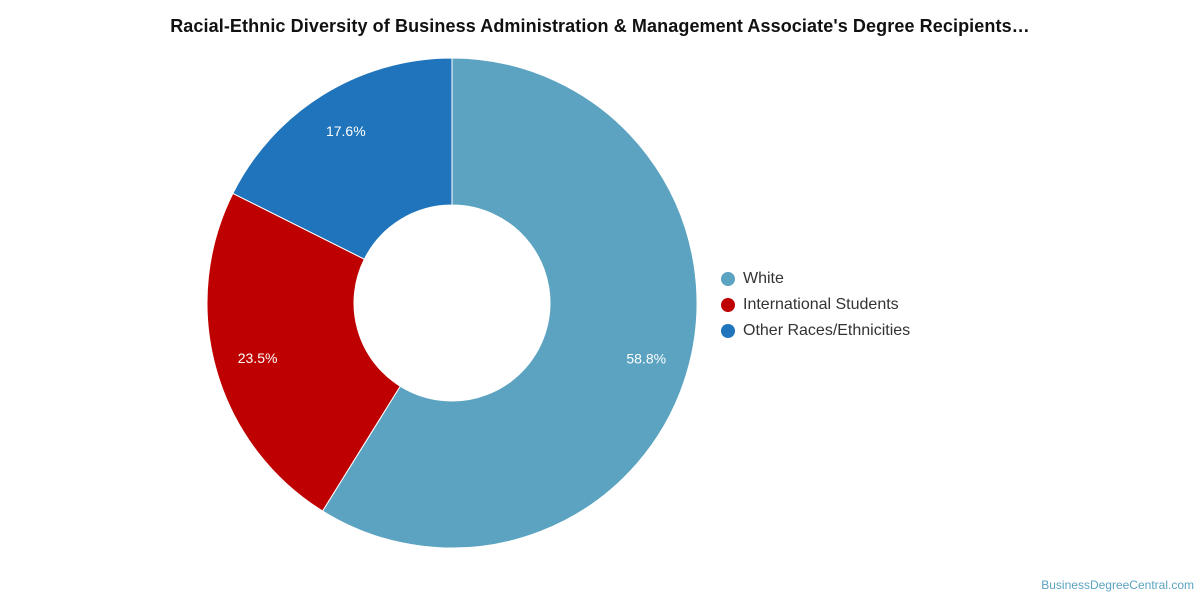 The height and width of the screenshot is (600, 1200). What do you see at coordinates (1117, 585) in the screenshot?
I see `watermark: BusinessDegreeCentral.com` at bounding box center [1117, 585].